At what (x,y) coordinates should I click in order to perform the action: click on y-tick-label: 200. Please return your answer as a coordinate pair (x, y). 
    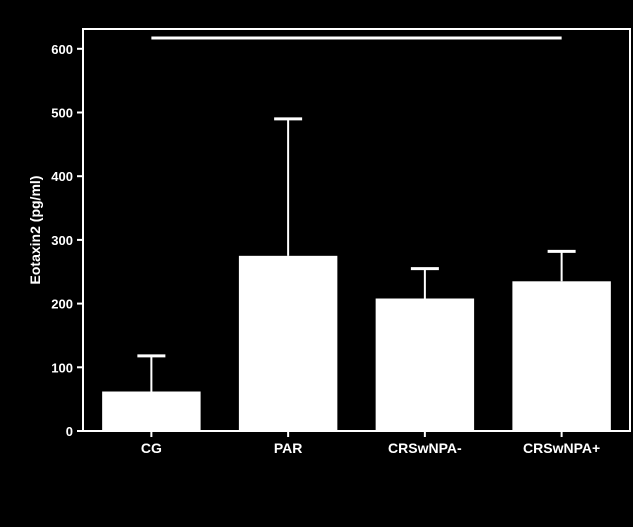
    Looking at the image, I should click on (62, 304).